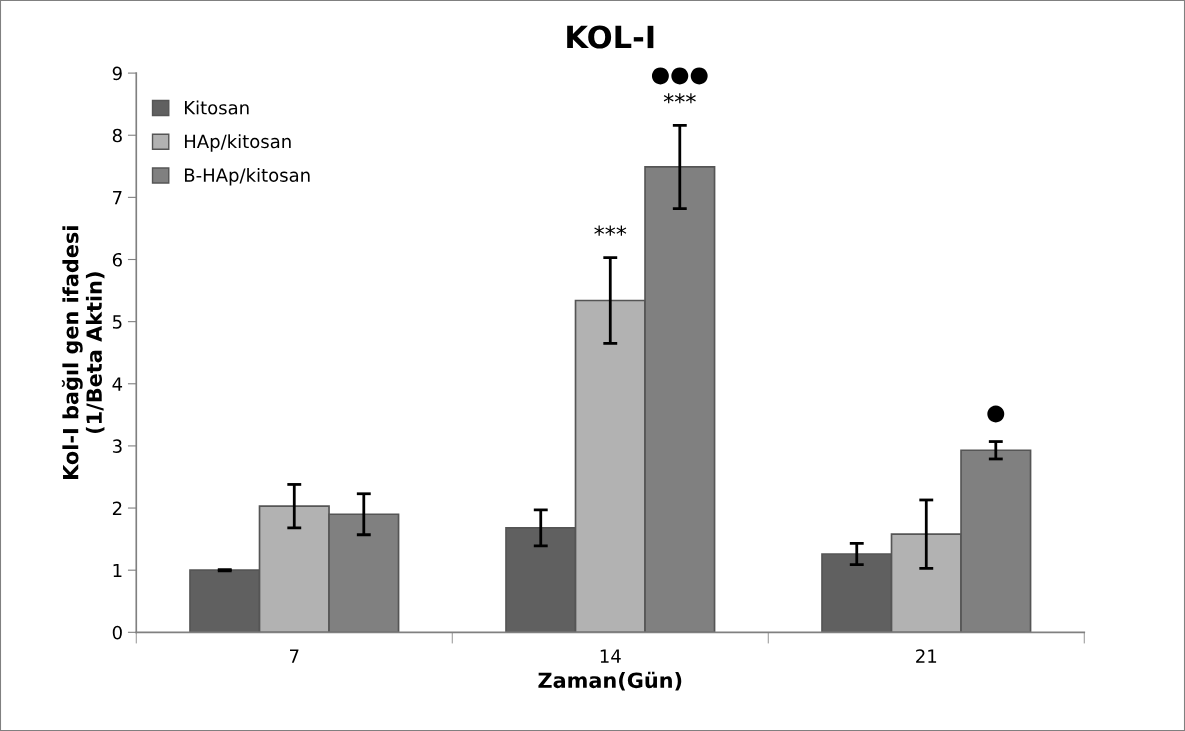  Describe the element at coordinates (117, 570) in the screenshot. I see `y-tick-label: 1` at that location.